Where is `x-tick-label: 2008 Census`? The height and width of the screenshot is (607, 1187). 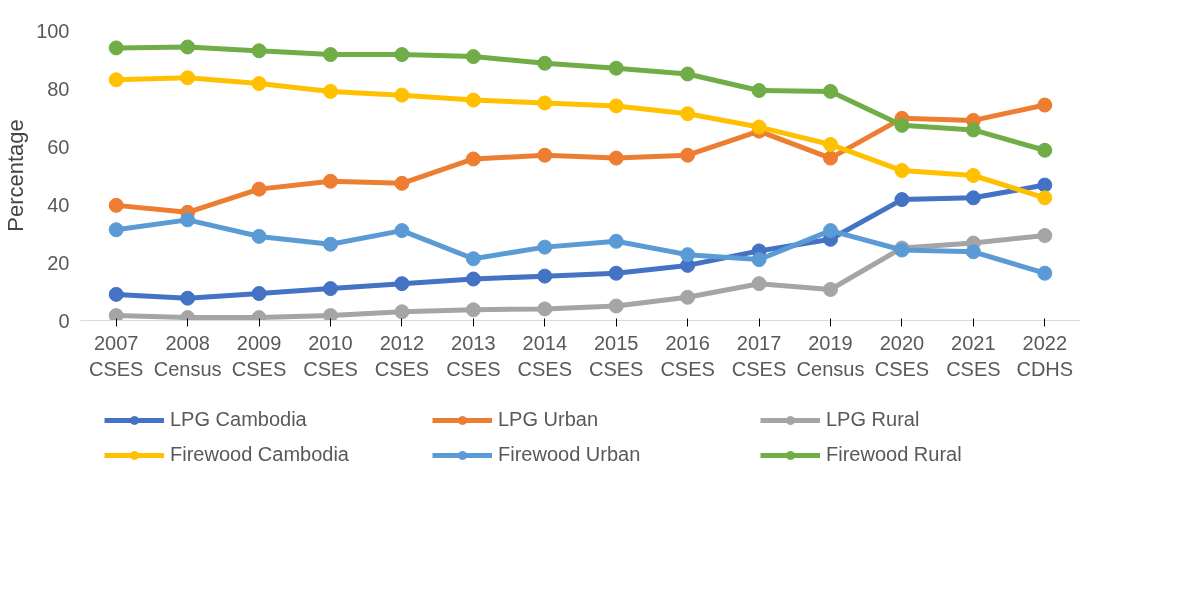
x-tick-label: 2008 Census is located at coordinates (187, 355).